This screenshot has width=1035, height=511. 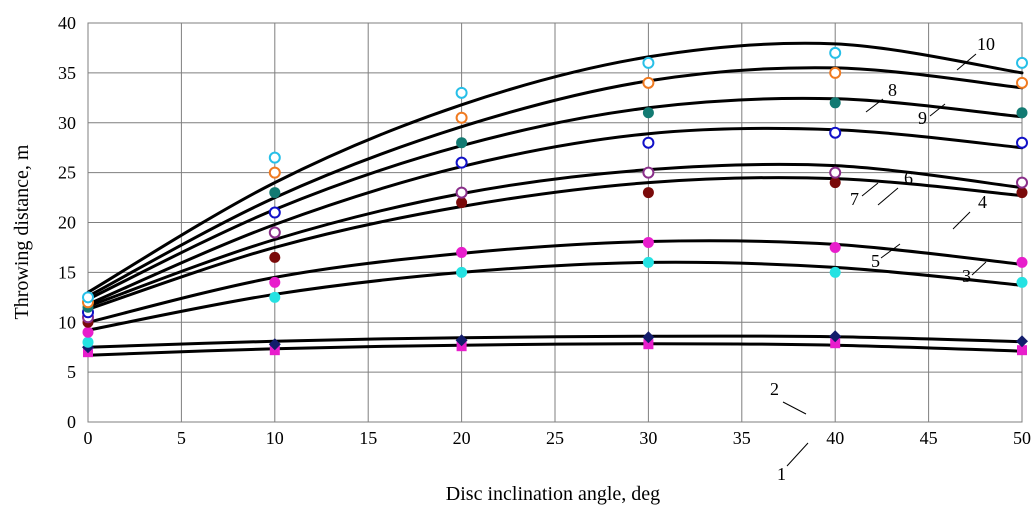 What do you see at coordinates (908, 178) in the screenshot?
I see `curve-label-6: 6` at bounding box center [908, 178].